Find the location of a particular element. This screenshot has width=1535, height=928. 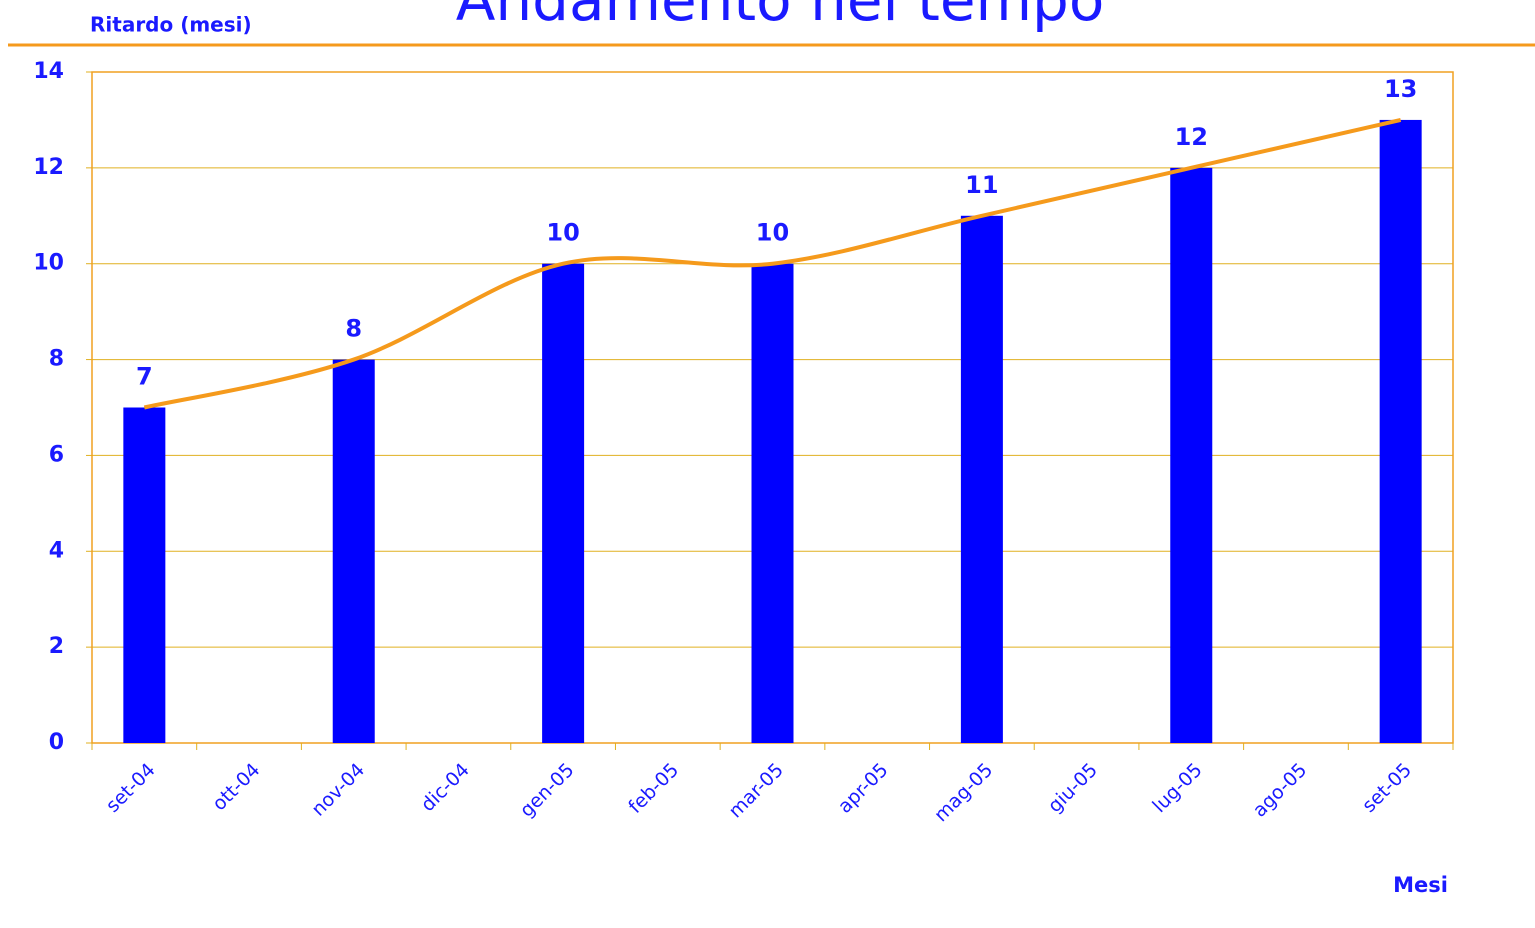

y-tick-label: 0 is located at coordinates (56, 742).